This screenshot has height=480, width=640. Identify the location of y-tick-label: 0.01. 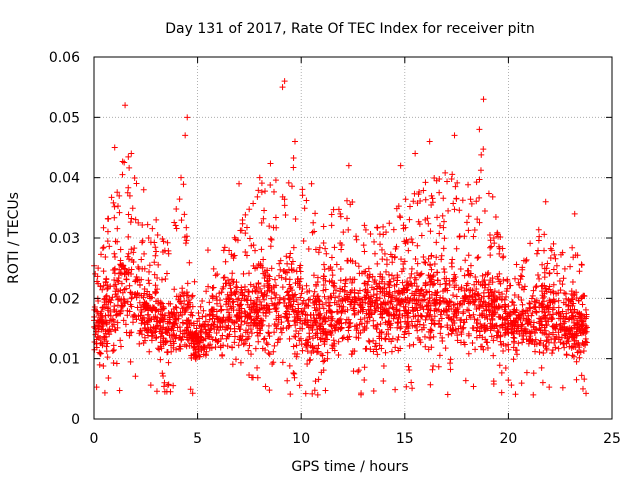
(64, 360).